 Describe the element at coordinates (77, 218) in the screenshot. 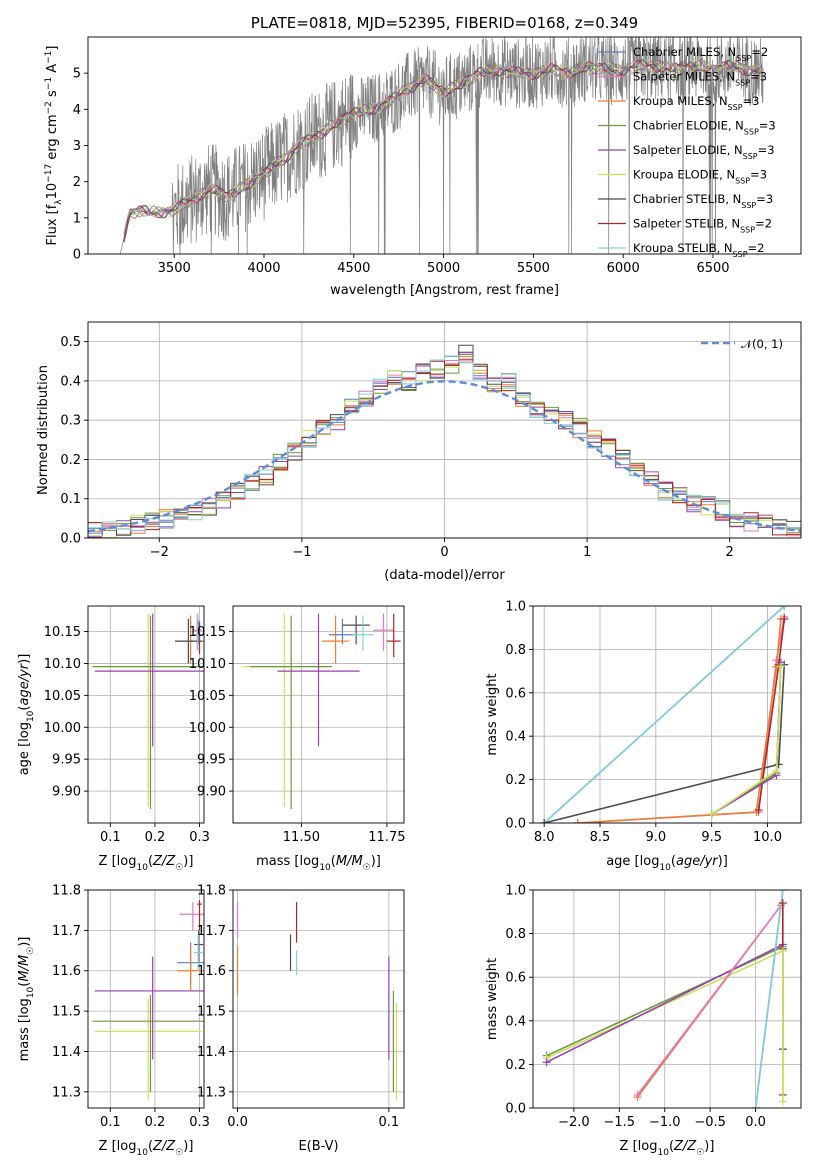

I see `y-tick-label: 1` at that location.